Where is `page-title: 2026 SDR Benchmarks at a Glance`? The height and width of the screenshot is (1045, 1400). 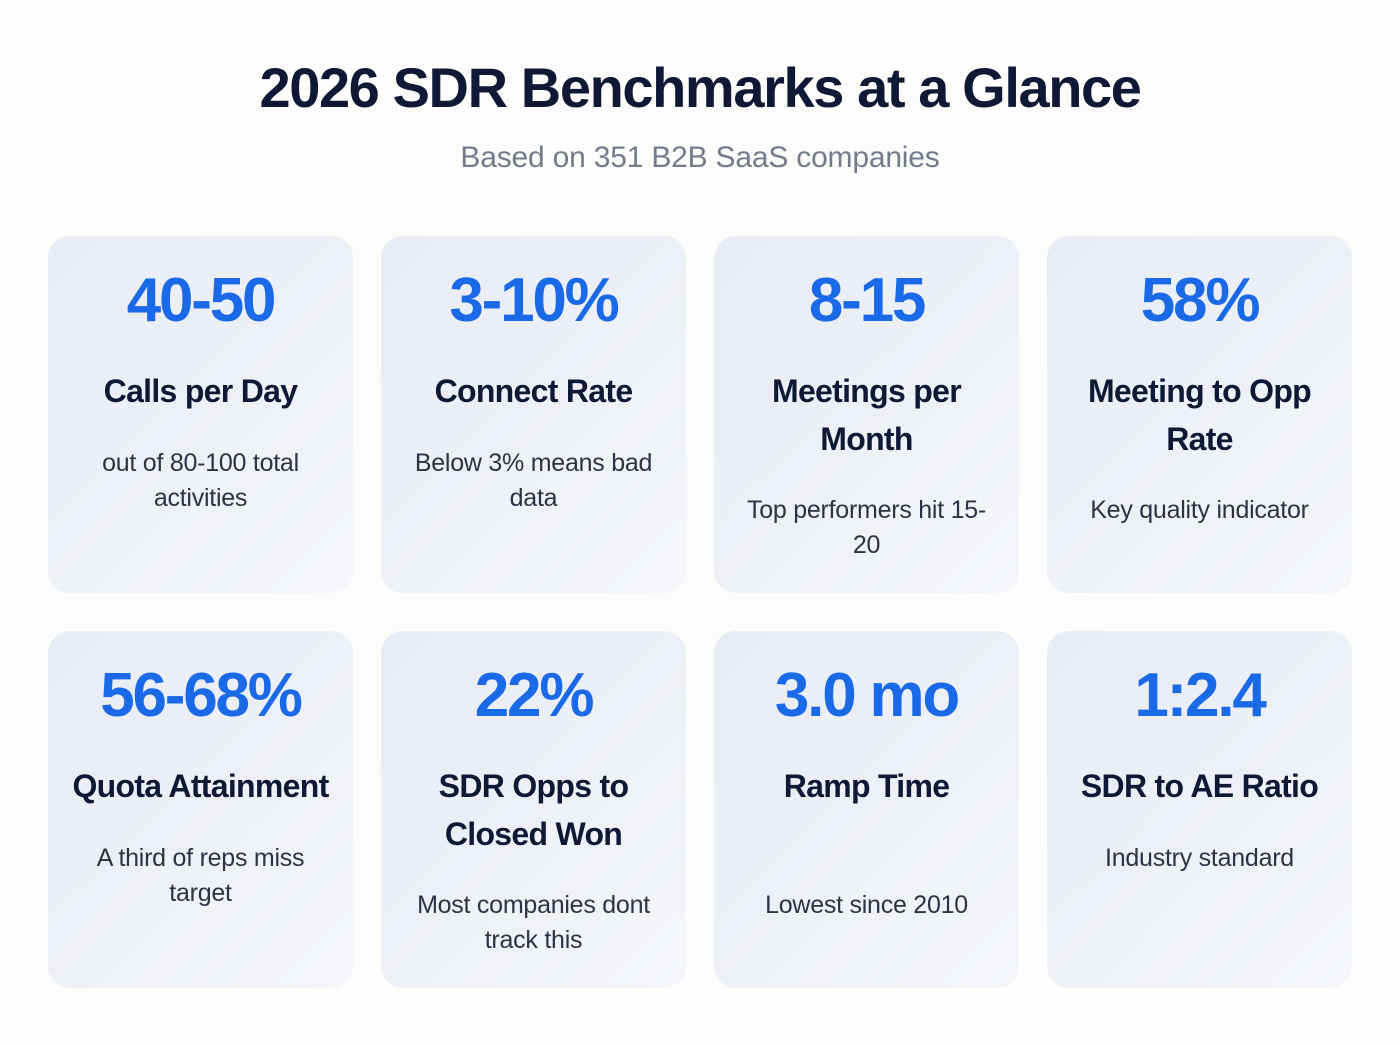 page-title: 2026 SDR Benchmarks at a Glance is located at coordinates (700, 87).